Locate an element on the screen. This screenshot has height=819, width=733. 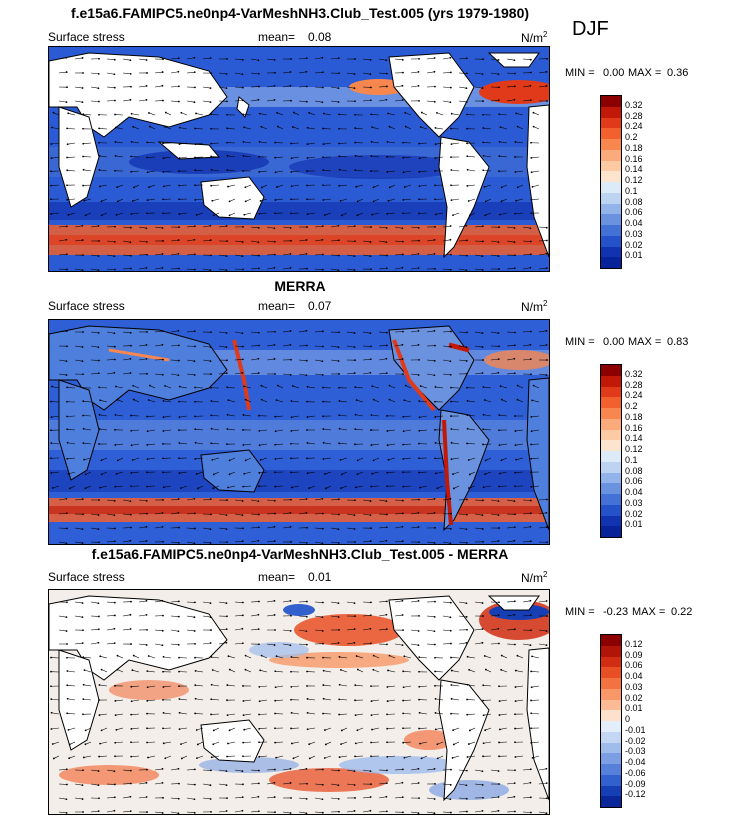
colorbar-tick-label: -0.03 is located at coordinates (635, 751).